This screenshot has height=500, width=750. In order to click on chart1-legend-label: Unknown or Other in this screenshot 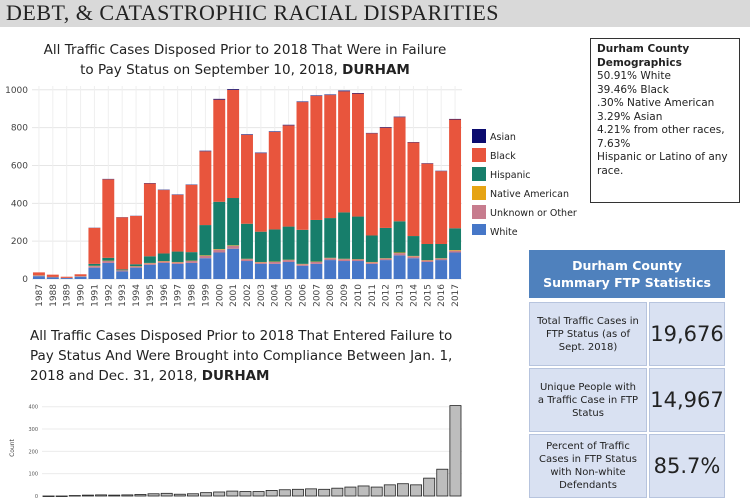, I will do `click(533, 213)`.